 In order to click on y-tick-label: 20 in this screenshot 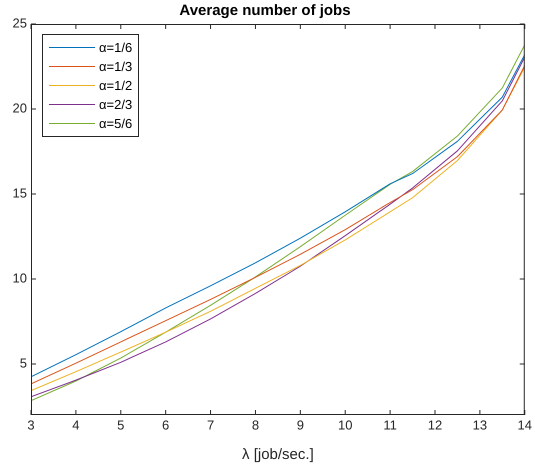, I will do `click(19, 108)`.